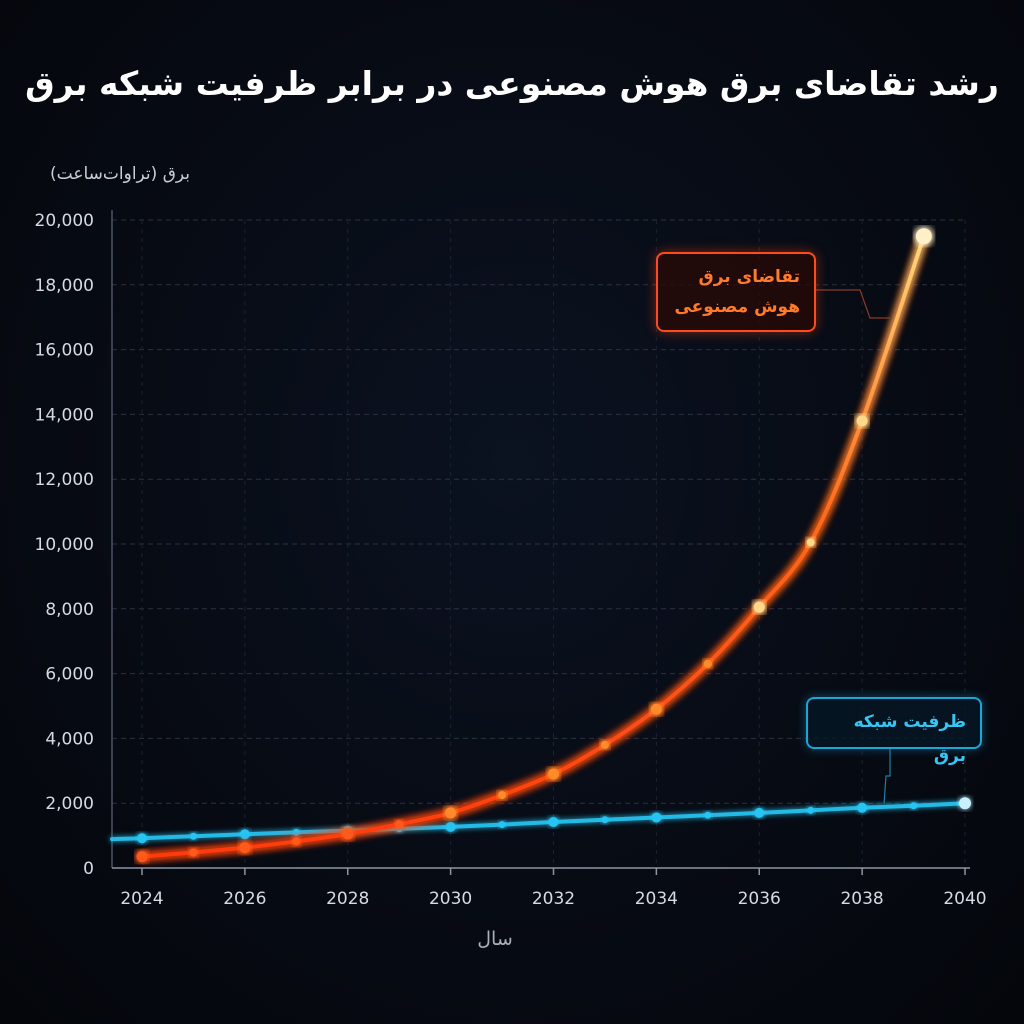 The width and height of the screenshot is (1024, 1024). What do you see at coordinates (64, 221) in the screenshot?
I see `y-tick-label: 20,000` at bounding box center [64, 221].